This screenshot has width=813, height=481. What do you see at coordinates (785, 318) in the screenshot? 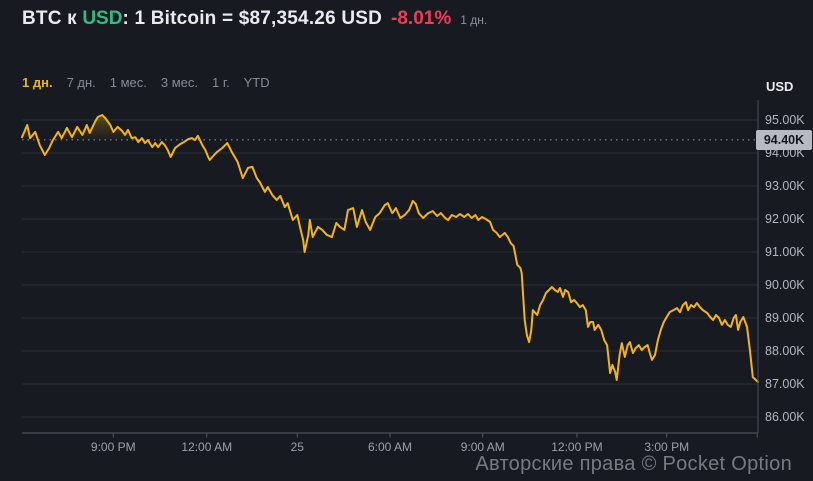
I see `y-axis-label: 89.00K` at bounding box center [785, 318].